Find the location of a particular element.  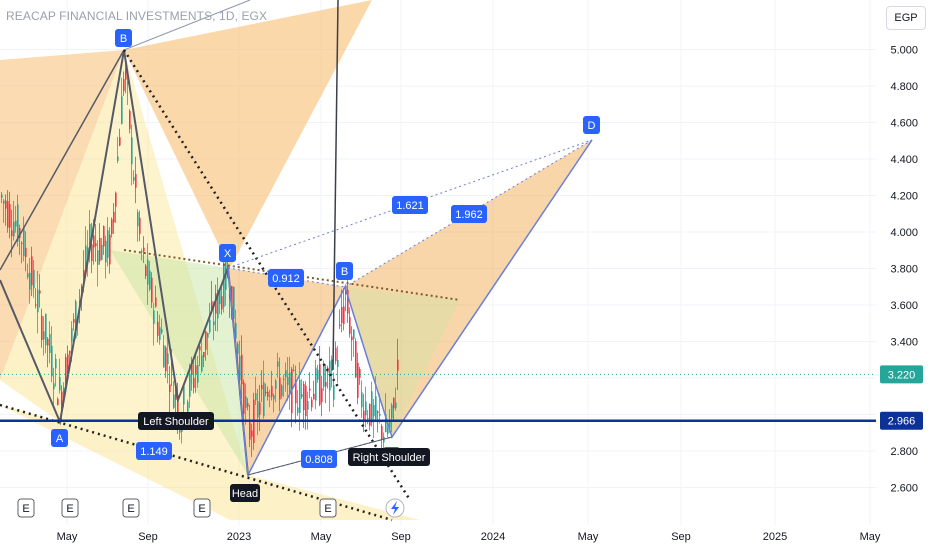

ratio-1962: 1.962 is located at coordinates (469, 214).